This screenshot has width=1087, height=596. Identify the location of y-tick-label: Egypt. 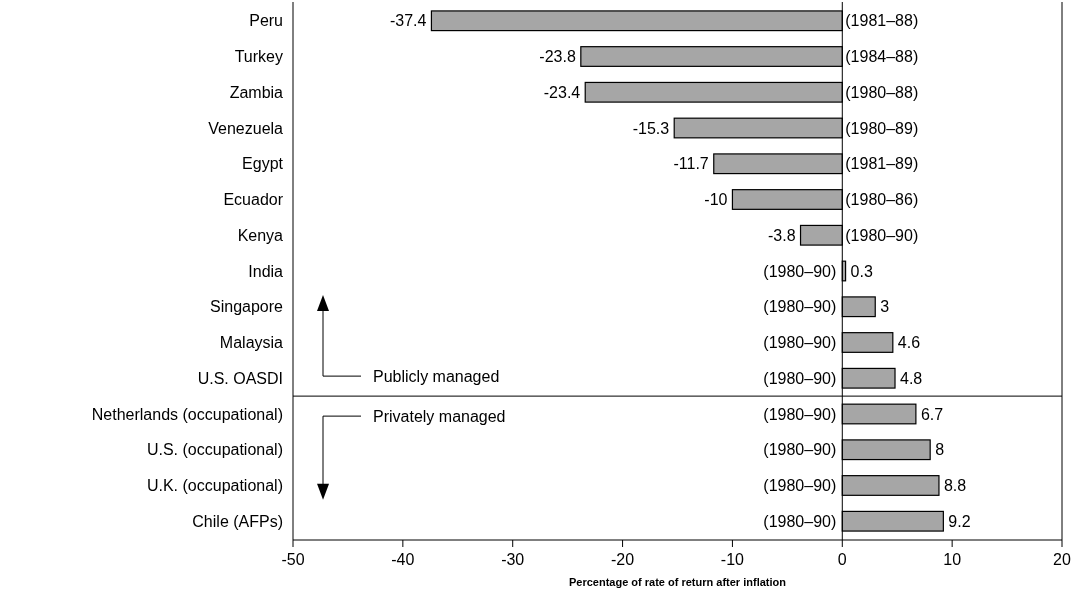
(263, 164).